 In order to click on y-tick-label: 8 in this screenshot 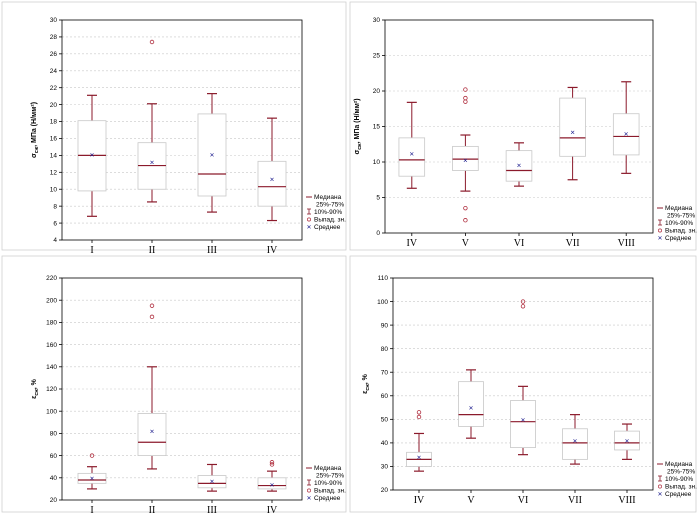, I will do `click(55, 206)`.